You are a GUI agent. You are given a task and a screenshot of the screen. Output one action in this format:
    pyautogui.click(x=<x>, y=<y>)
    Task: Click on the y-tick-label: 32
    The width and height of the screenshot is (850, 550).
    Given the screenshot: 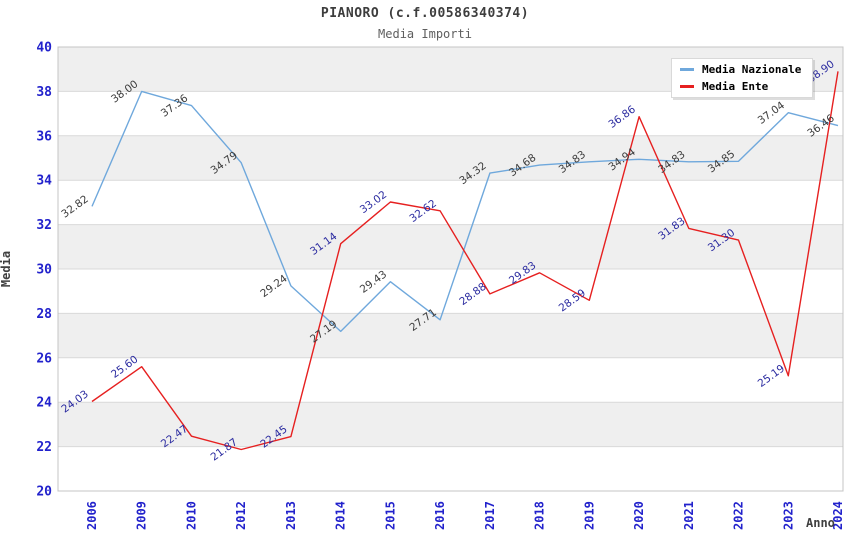 What is the action you would take?
    pyautogui.click(x=44, y=225)
    